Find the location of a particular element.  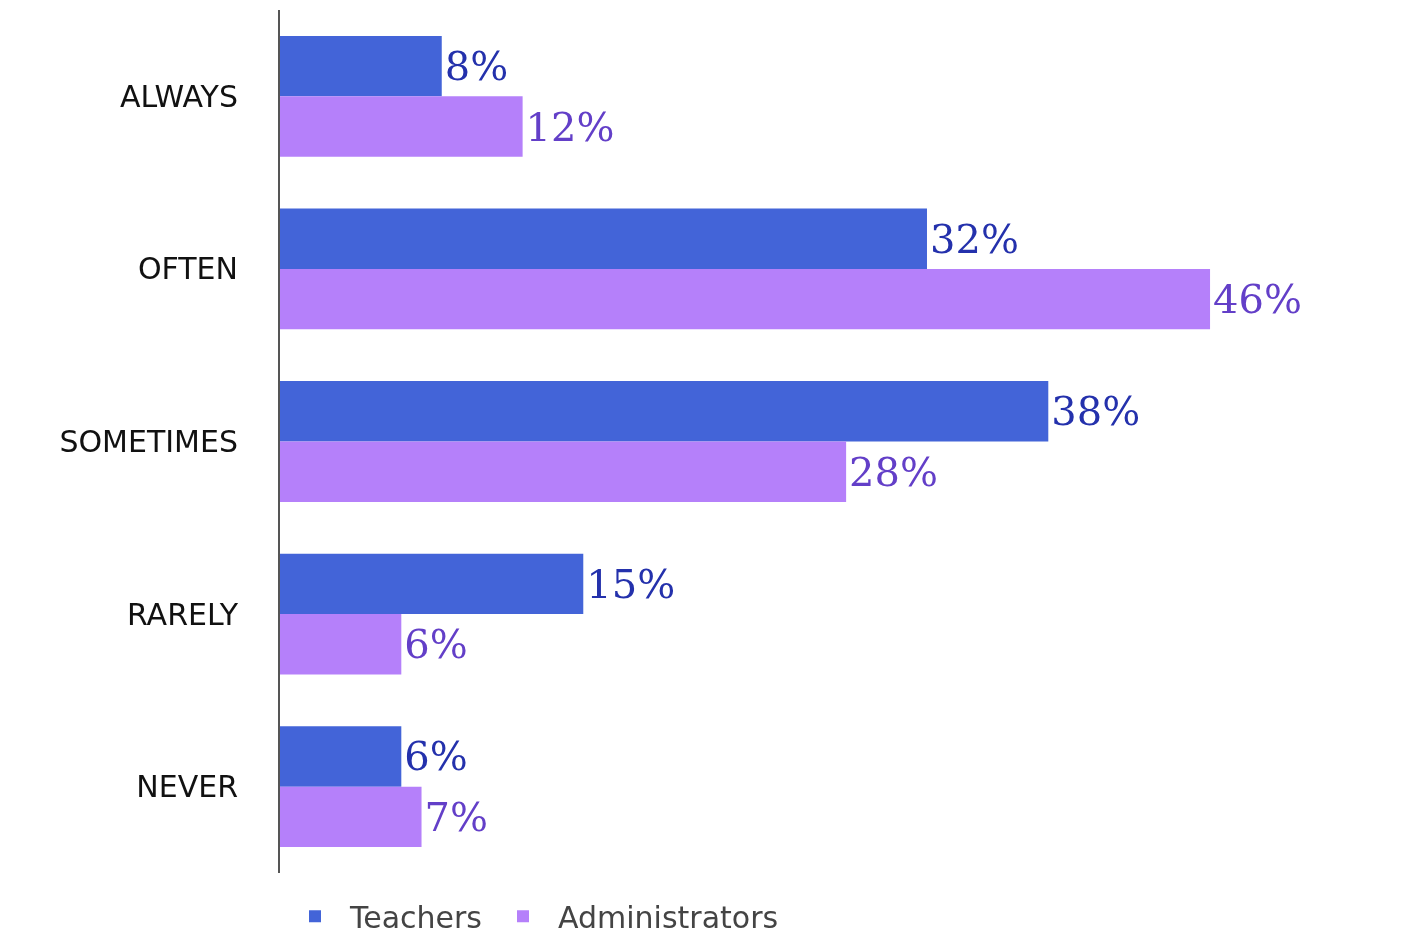

data-label: 12% is located at coordinates (570, 126).